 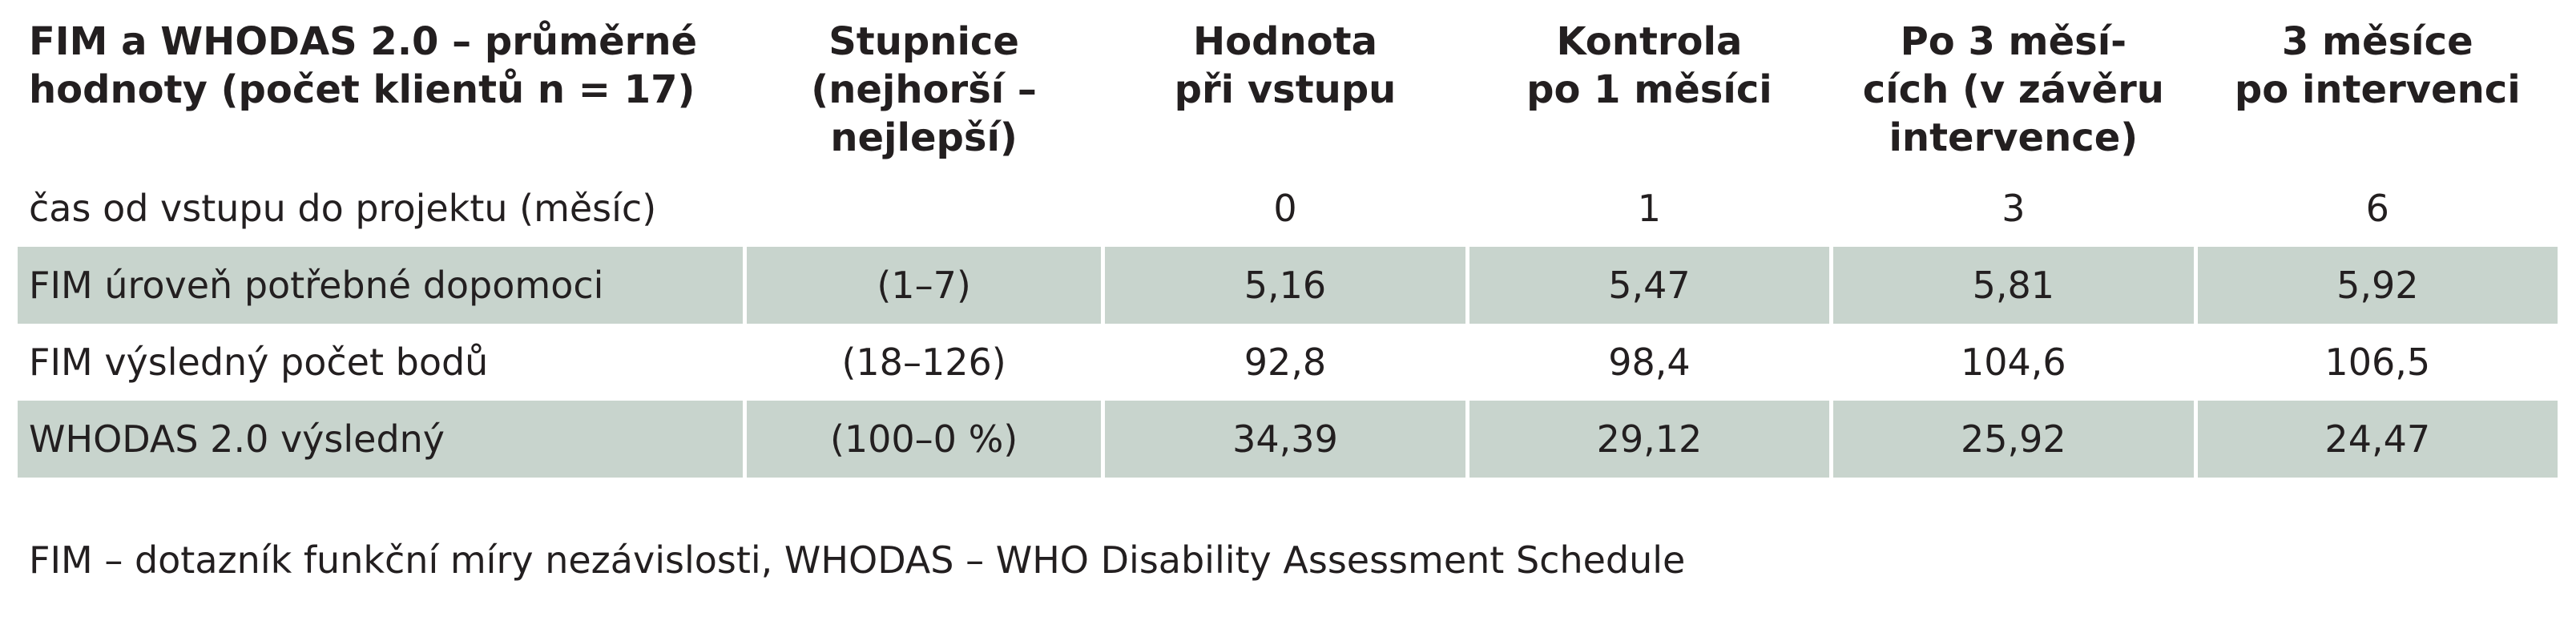 What do you see at coordinates (1649, 65) in the screenshot?
I see `header-cell: Kontrola po 1 měsíci` at bounding box center [1649, 65].